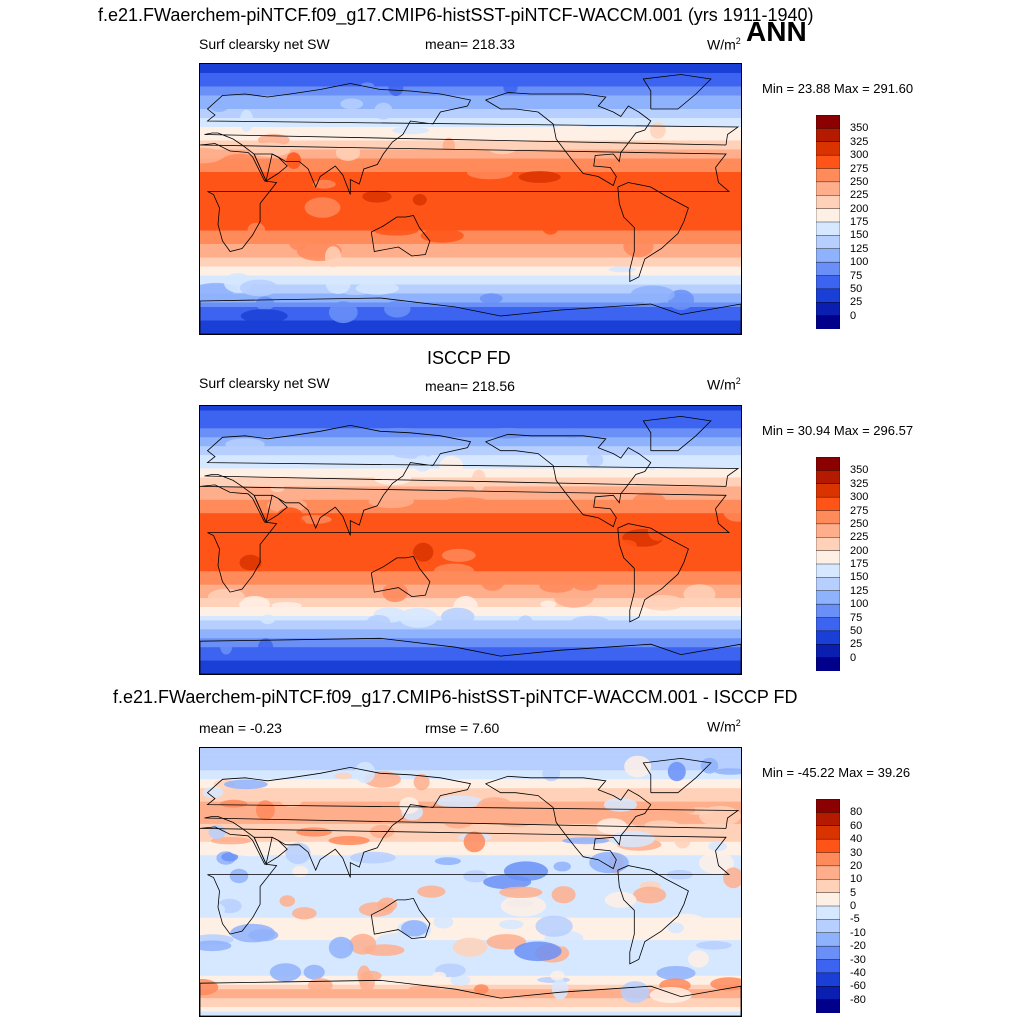 The height and width of the screenshot is (1024, 1024). Describe the element at coordinates (855, 919) in the screenshot. I see `colorbar-tick-label: -5` at that location.